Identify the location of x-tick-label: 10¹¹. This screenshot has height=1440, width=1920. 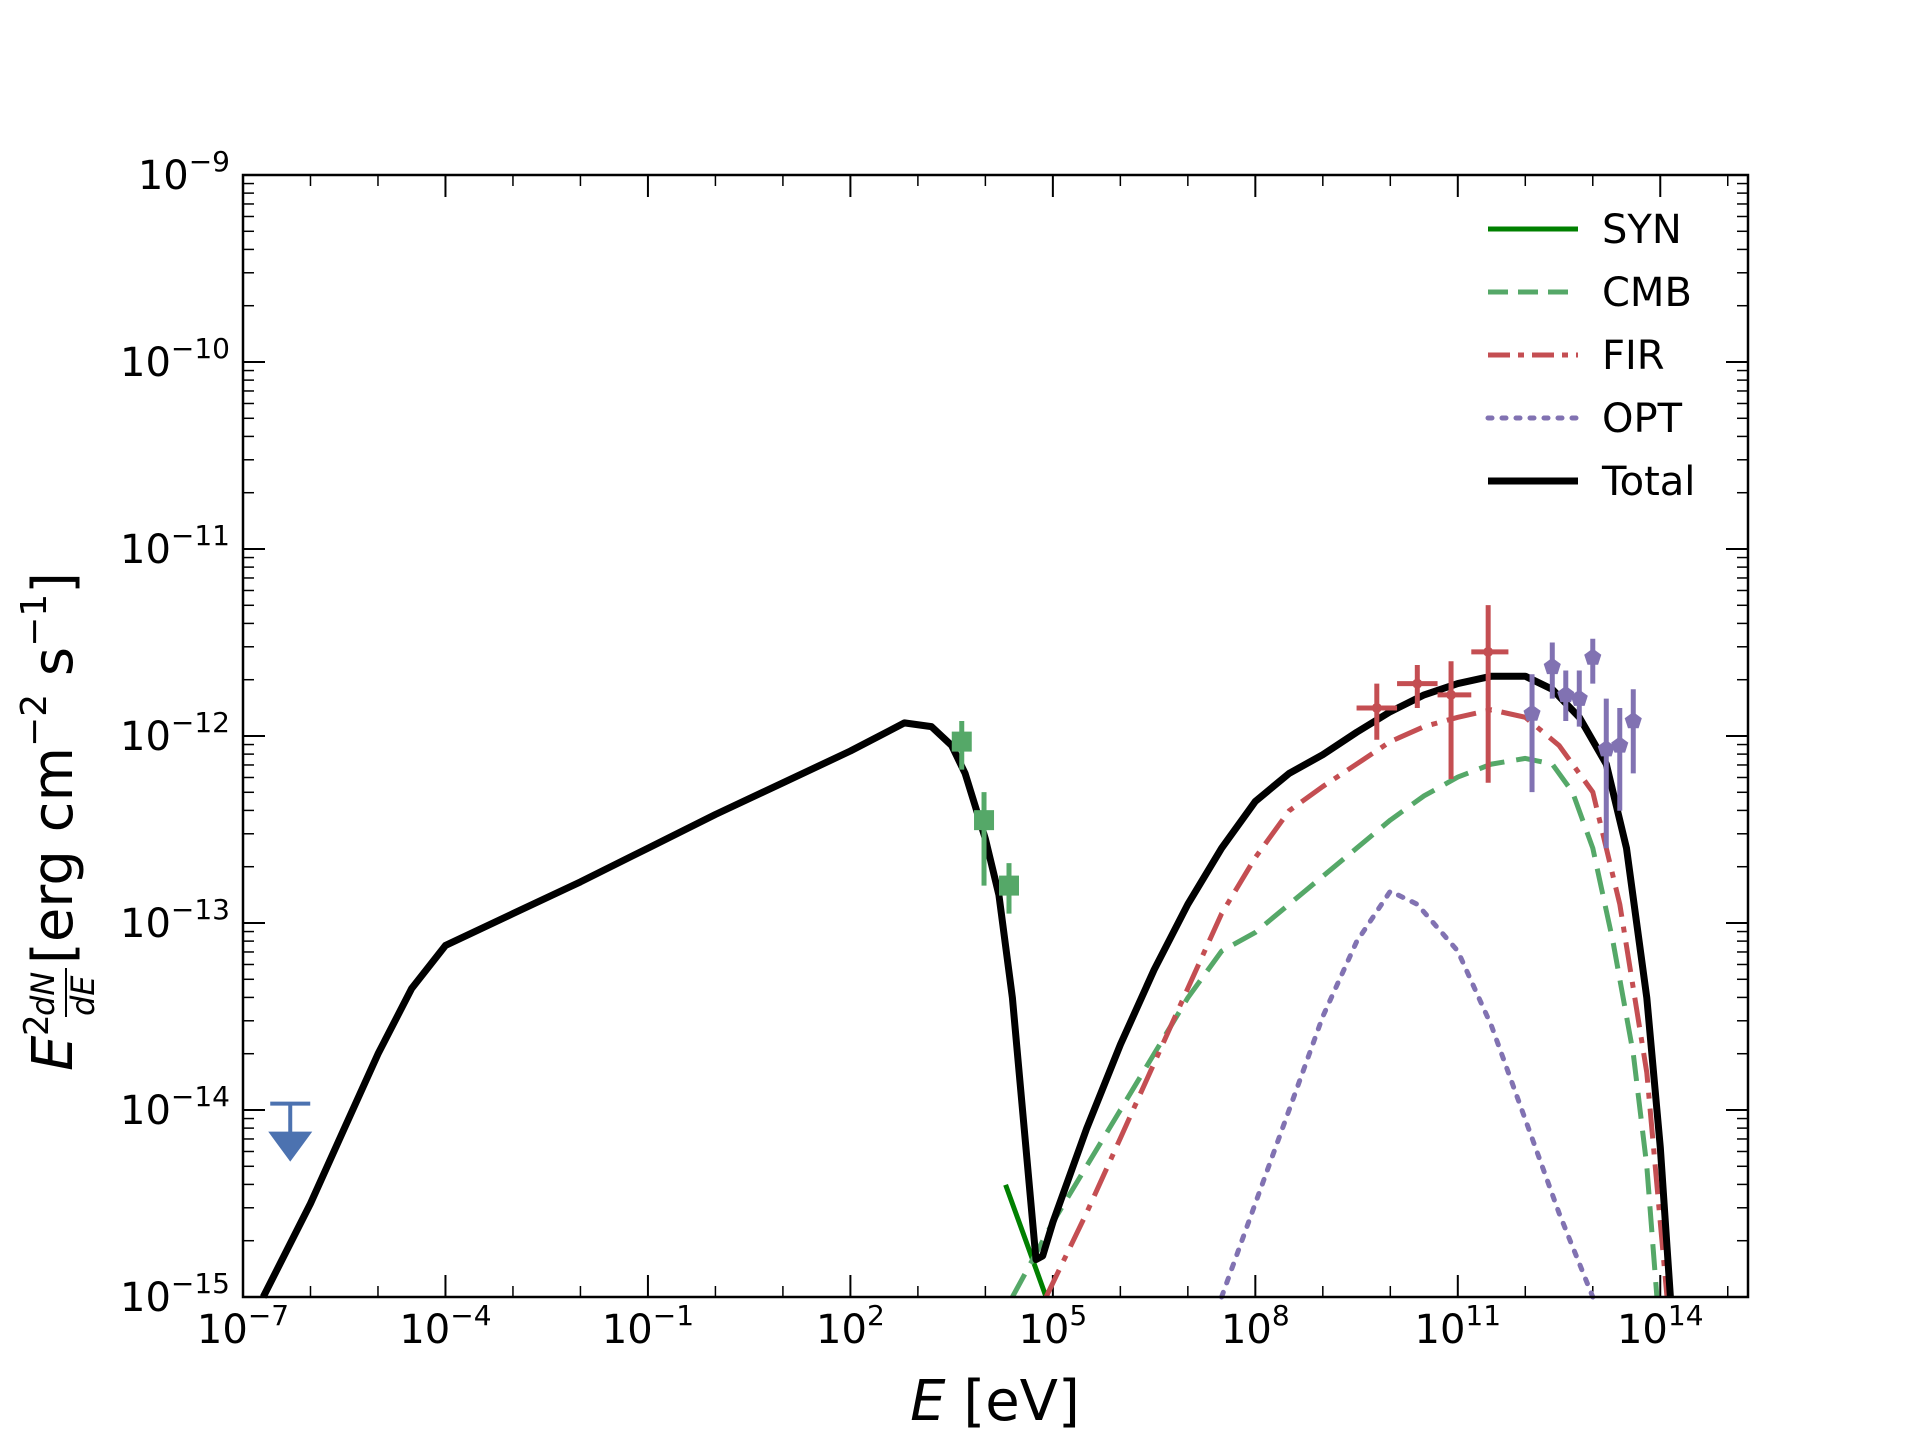
(1458, 1326).